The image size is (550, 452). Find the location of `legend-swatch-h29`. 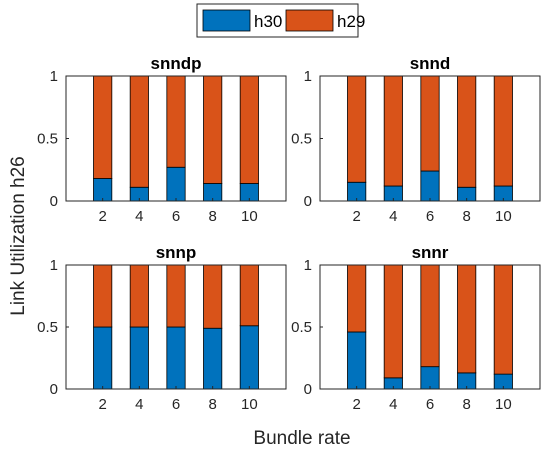

legend-swatch-h29 is located at coordinates (309, 20).